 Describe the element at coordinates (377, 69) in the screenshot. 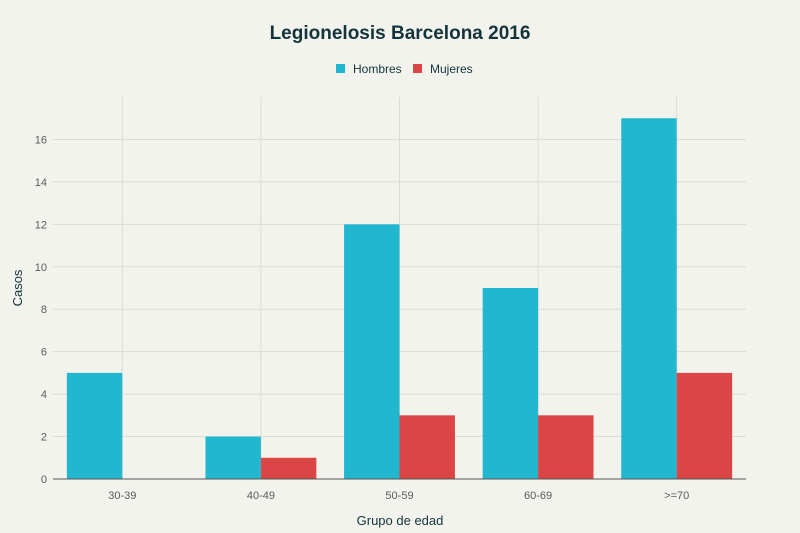

I see `legend-label-hombres: Hombres` at that location.